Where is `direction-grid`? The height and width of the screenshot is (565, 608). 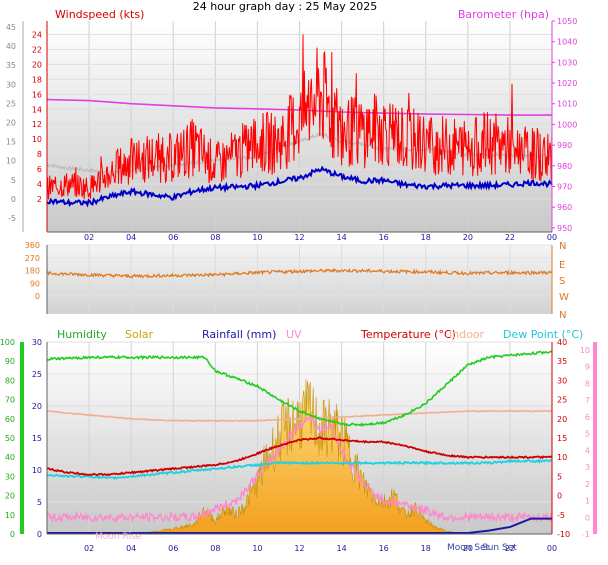 direction-grid is located at coordinates (300, 279).